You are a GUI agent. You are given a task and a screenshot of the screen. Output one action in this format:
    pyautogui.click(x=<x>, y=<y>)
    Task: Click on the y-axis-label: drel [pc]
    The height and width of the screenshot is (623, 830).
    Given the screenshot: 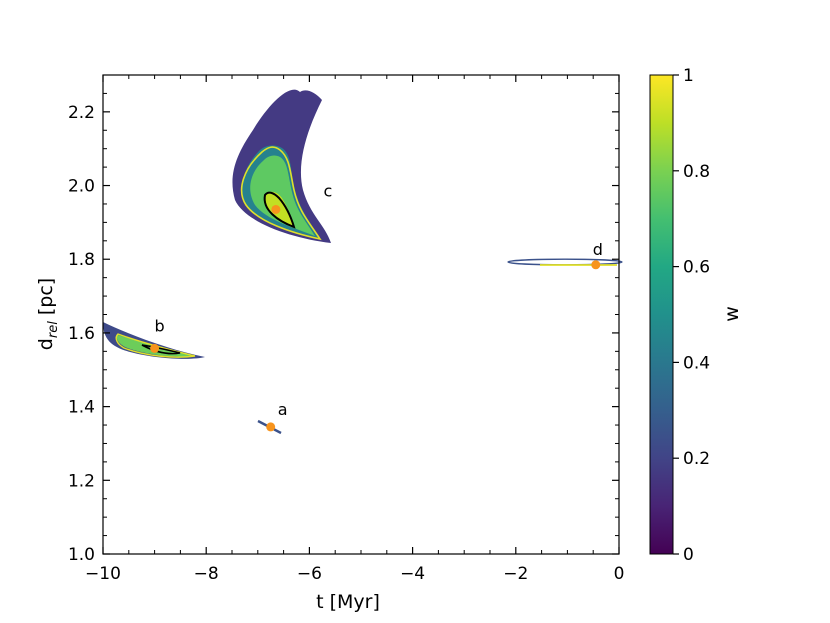 What is the action you would take?
    pyautogui.click(x=48, y=314)
    